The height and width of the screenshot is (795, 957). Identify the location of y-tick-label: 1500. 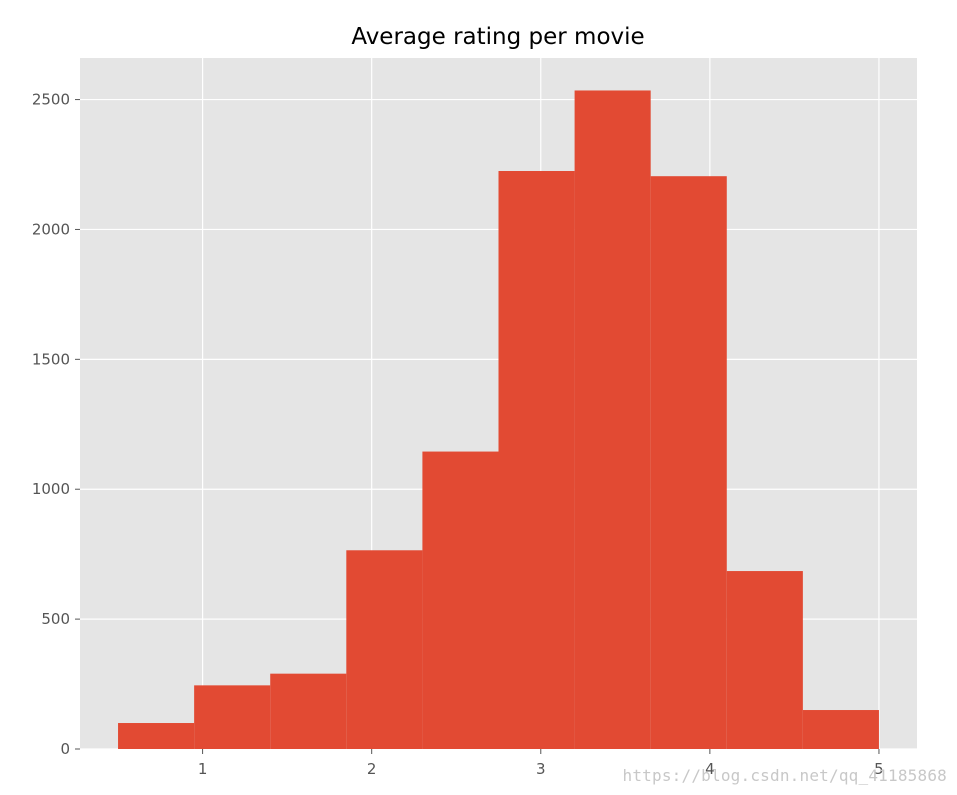
(51, 359).